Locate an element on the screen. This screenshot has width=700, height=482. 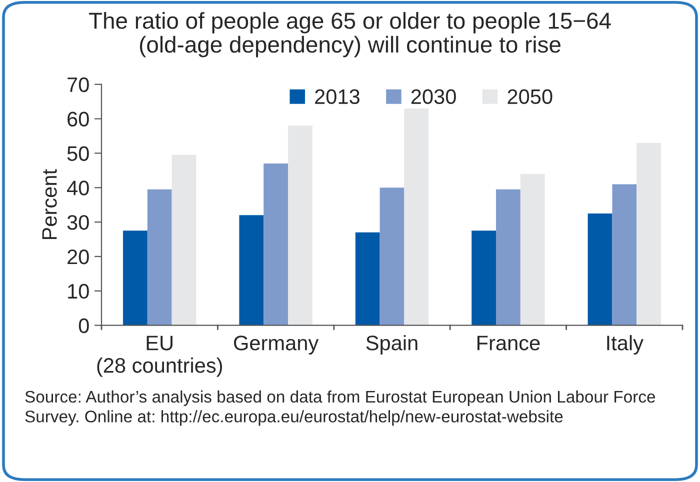
y-axis-title: Percent is located at coordinates (49, 204).